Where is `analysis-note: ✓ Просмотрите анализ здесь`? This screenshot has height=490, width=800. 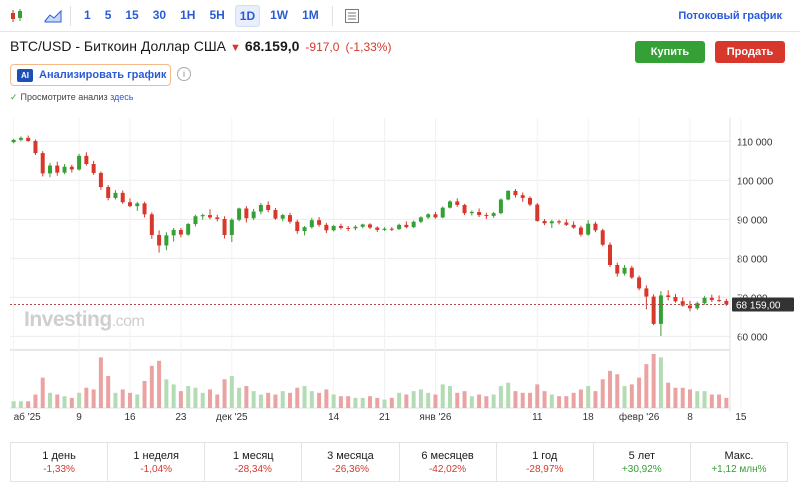
analysis-note: ✓ Просмотрите анализ здесь is located at coordinates (71, 97).